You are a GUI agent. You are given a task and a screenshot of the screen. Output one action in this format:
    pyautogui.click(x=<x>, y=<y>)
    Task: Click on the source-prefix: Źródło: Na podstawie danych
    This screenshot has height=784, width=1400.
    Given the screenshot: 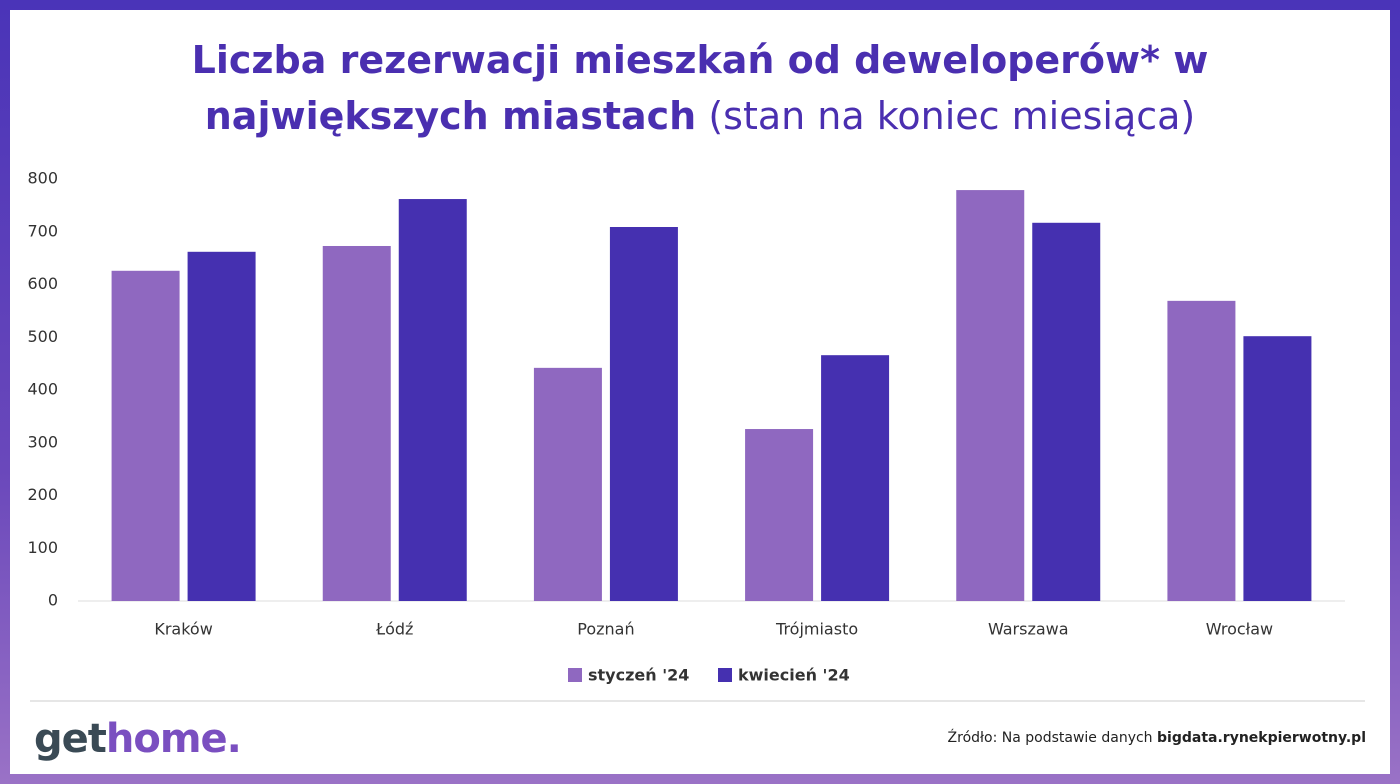 What is the action you would take?
    pyautogui.click(x=1050, y=738)
    